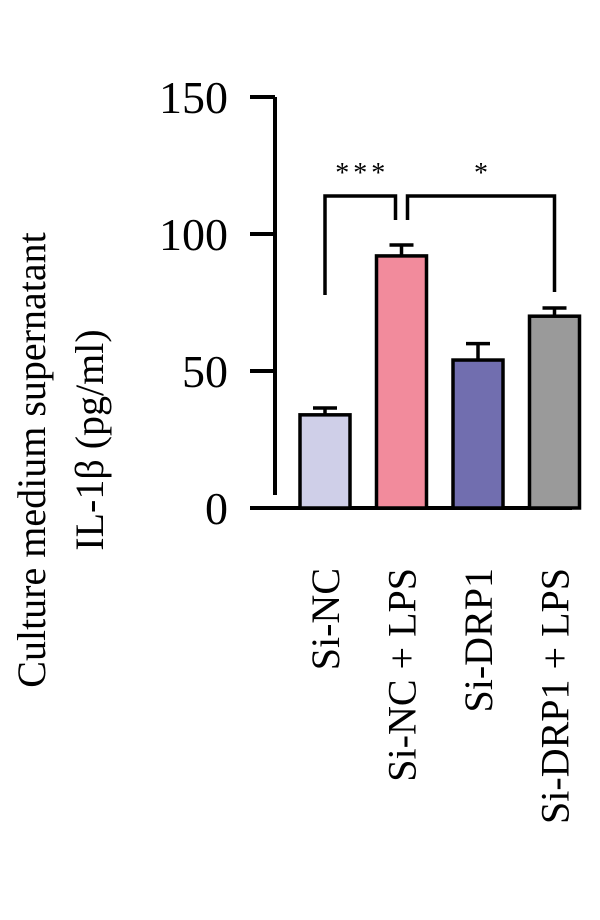 The height and width of the screenshot is (920, 600). What do you see at coordinates (205, 371) in the screenshot?
I see `y-tick-label: 50` at bounding box center [205, 371].